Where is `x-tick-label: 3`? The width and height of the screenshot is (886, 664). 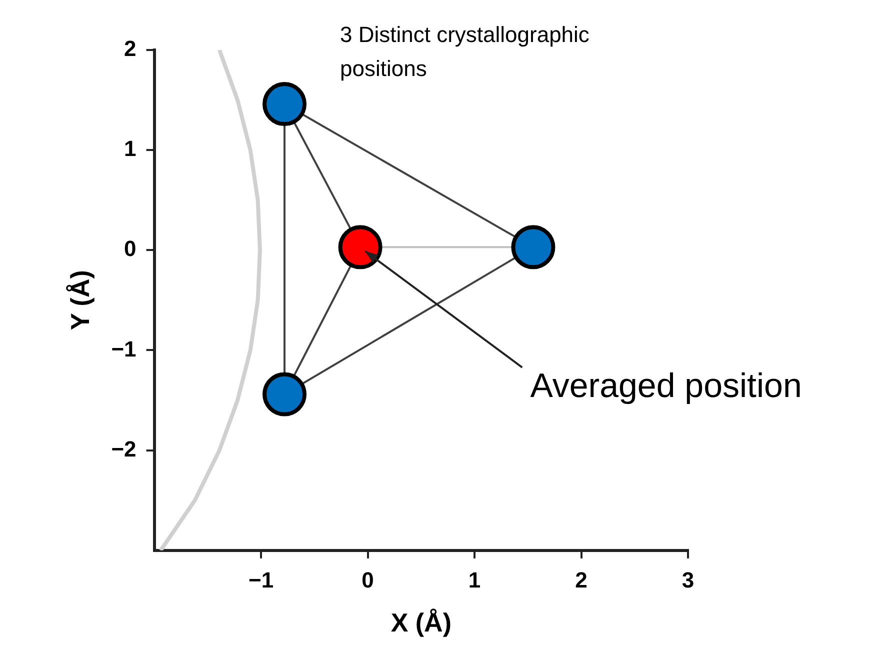
x-tick-label: 3 is located at coordinates (688, 580).